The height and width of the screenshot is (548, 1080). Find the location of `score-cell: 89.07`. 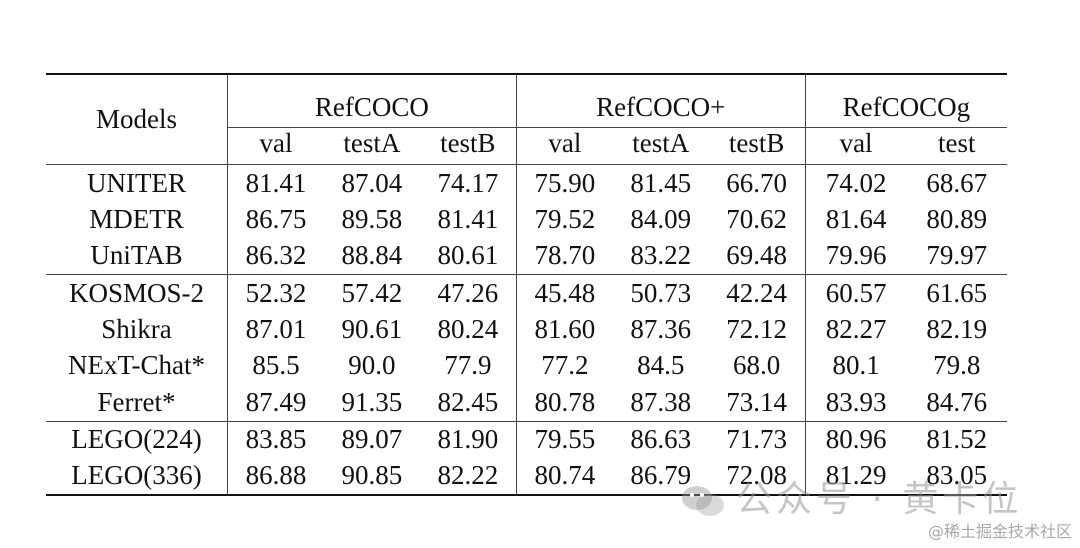

score-cell: 89.07 is located at coordinates (372, 439).